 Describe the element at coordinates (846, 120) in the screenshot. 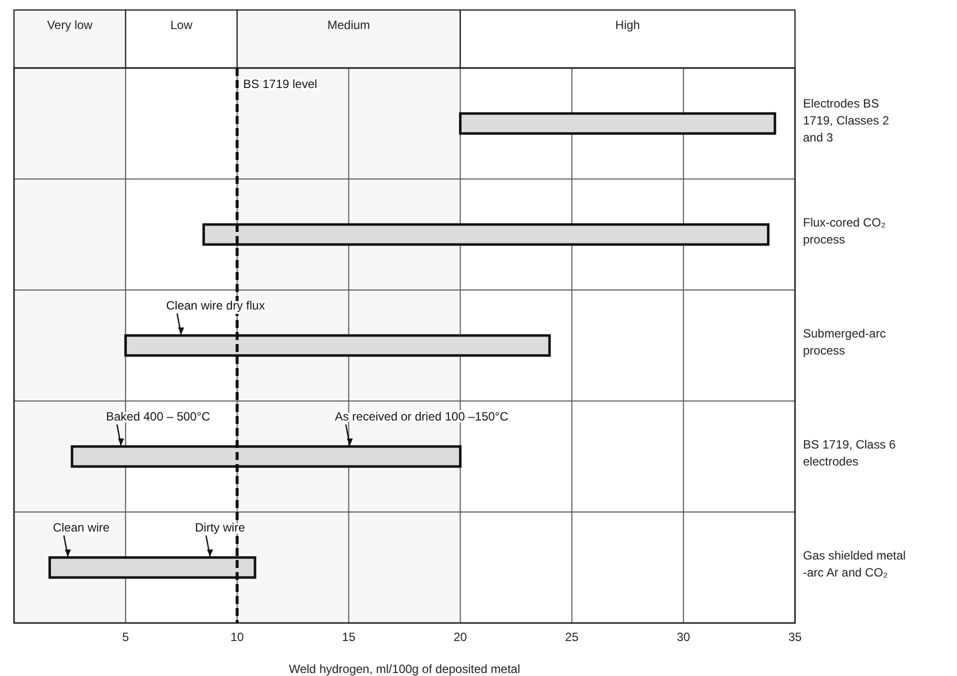

I see `y-tick-label: Electrodes BS 1719, Classes 2 and 3` at that location.